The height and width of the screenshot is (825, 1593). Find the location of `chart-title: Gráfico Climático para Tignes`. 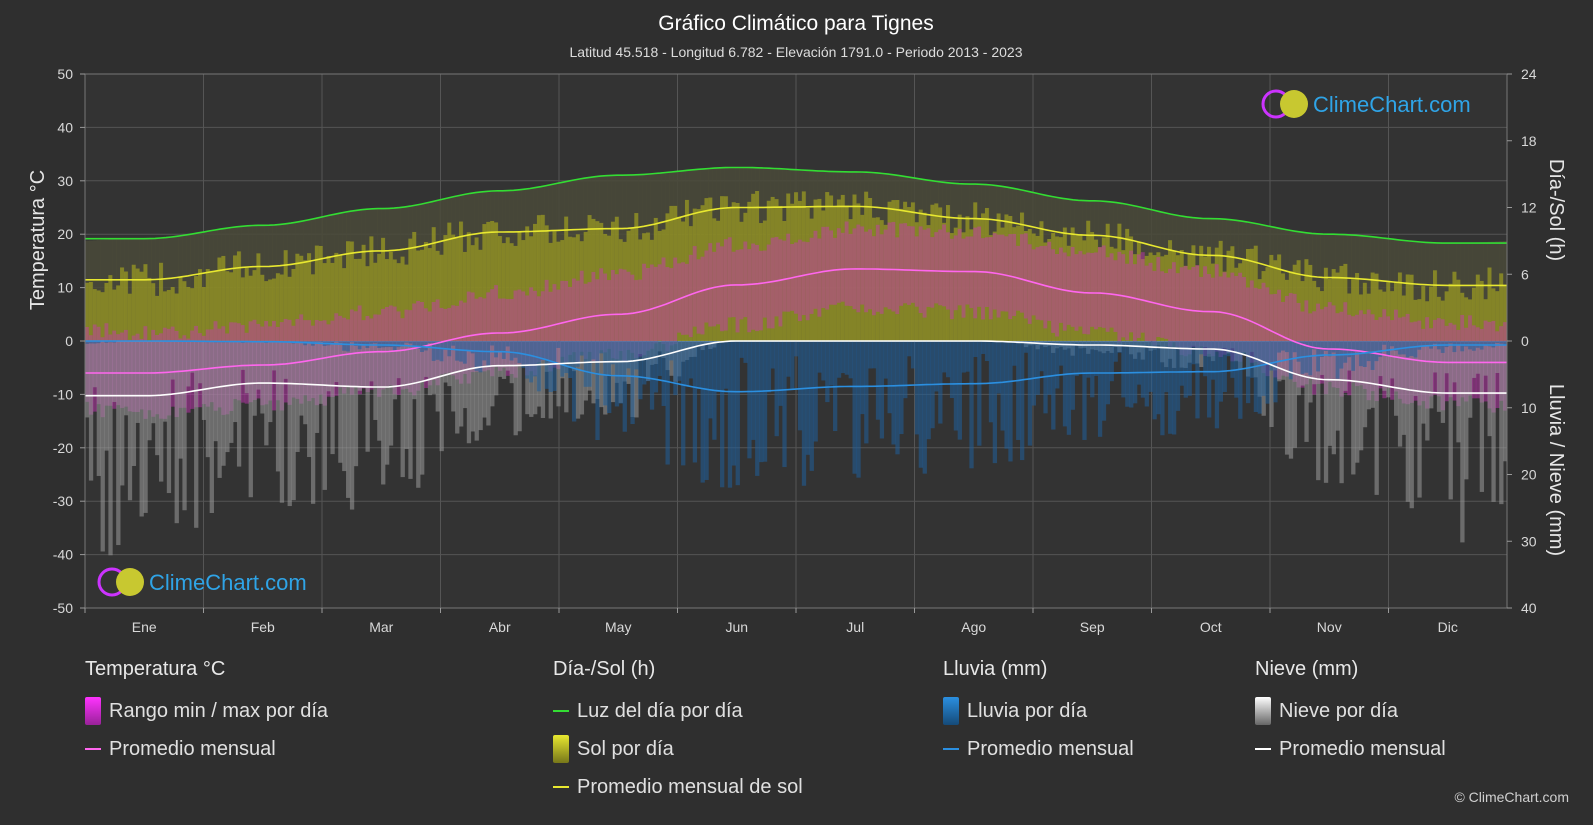

chart-title: Gráfico Climático para Tignes is located at coordinates (795, 23).